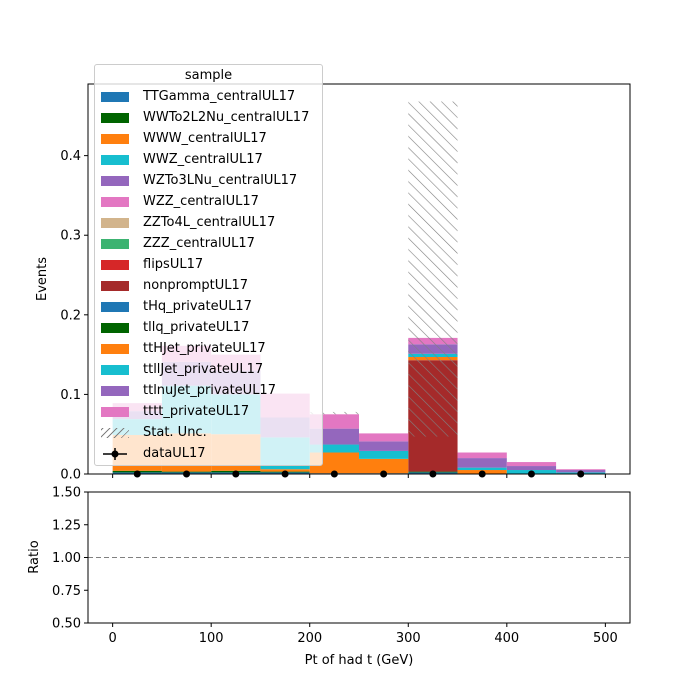 Image resolution: width=700 pixels, height=700 pixels. I want to click on main-y-ticks: 0.0 0.1 0.2 0.3 0.4, so click(74, 316).